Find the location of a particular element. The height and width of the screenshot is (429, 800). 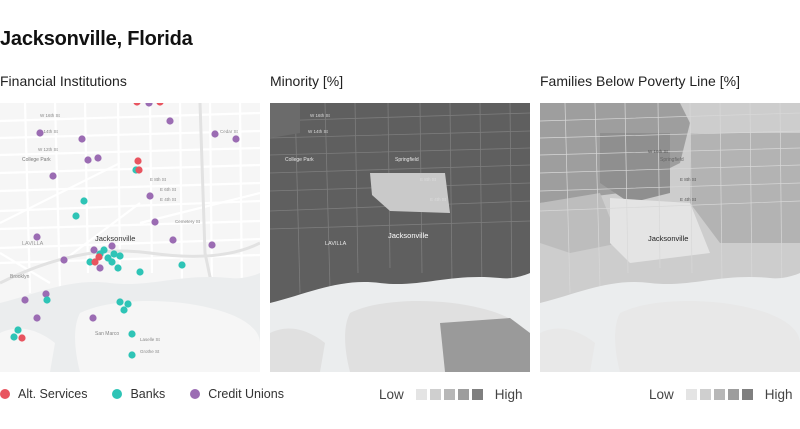

district-label: LAVILLA is located at coordinates (33, 244).